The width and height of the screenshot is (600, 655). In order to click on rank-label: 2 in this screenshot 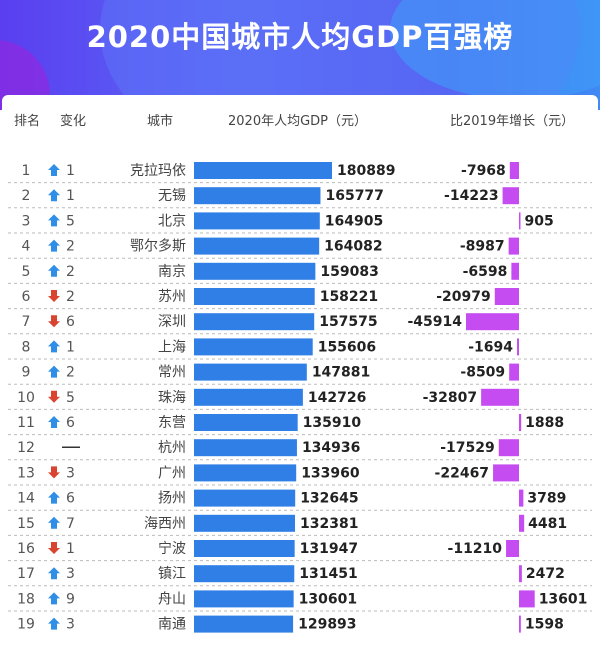, I will do `click(26, 196)`.